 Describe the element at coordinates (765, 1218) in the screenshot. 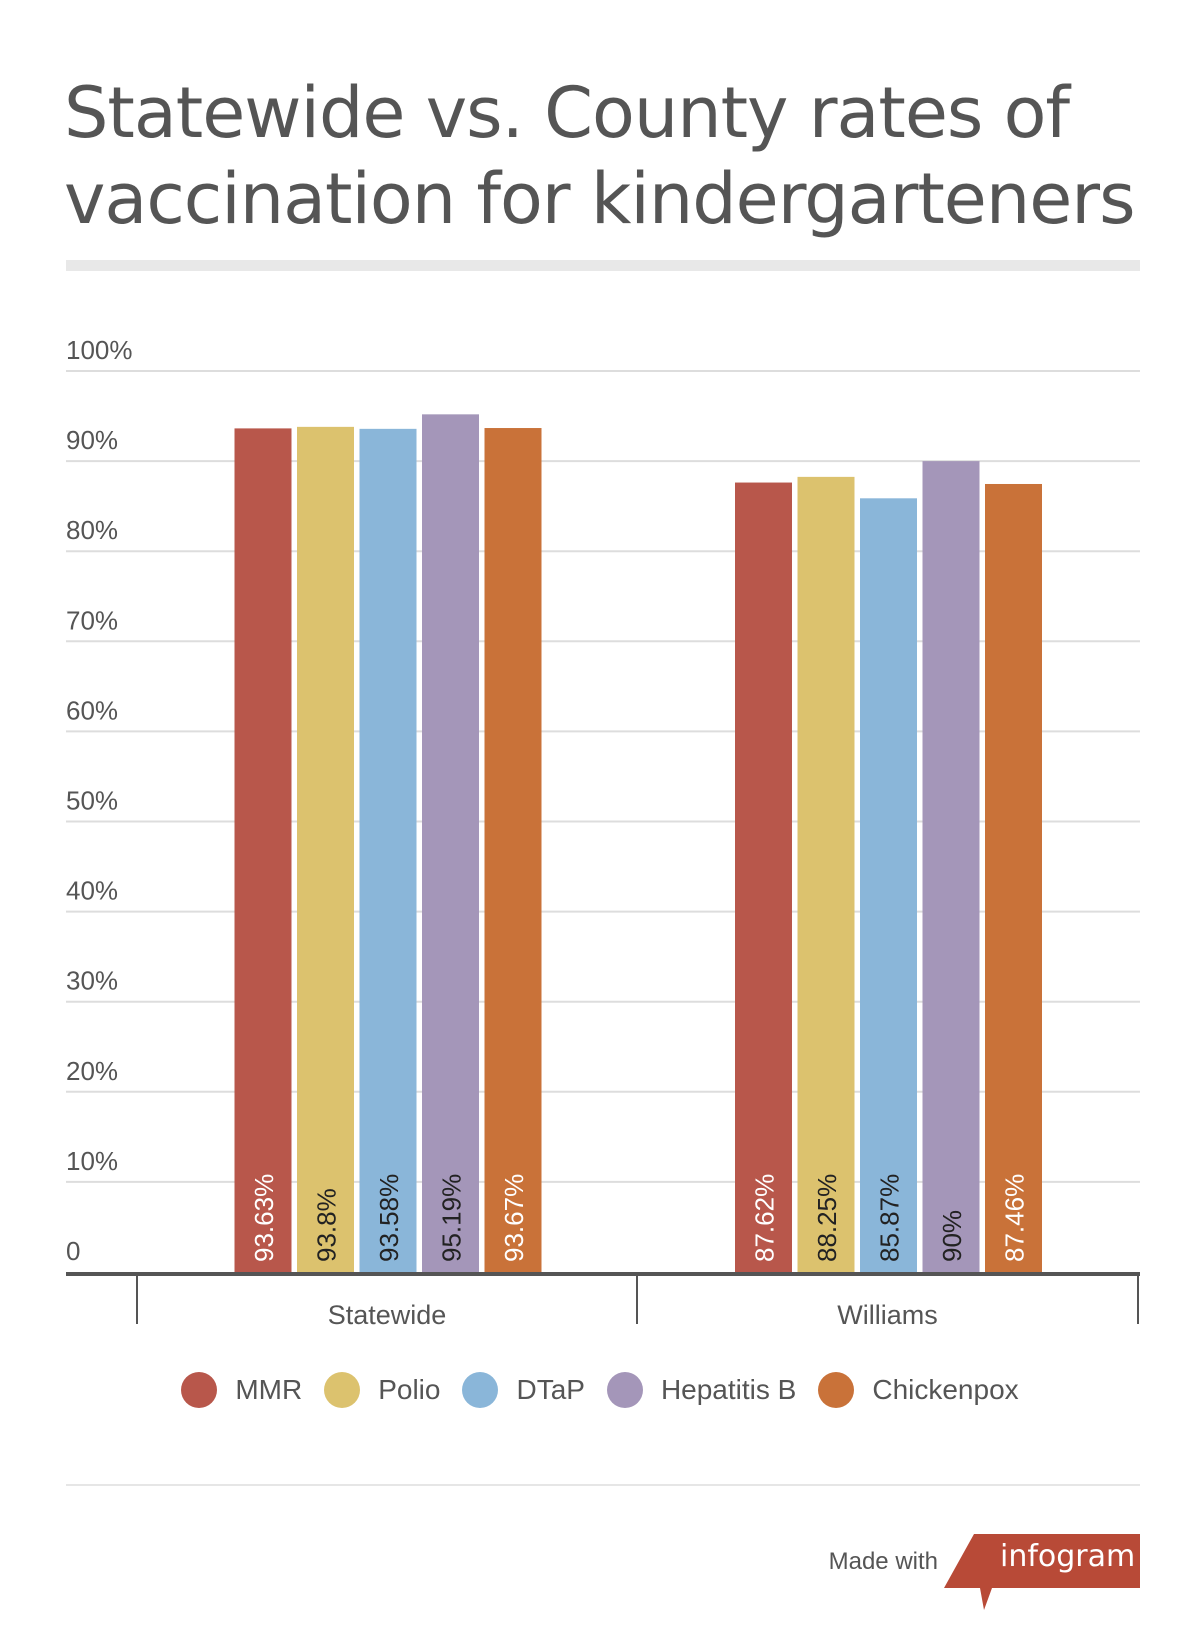

I see `data-label: 87.62%` at that location.